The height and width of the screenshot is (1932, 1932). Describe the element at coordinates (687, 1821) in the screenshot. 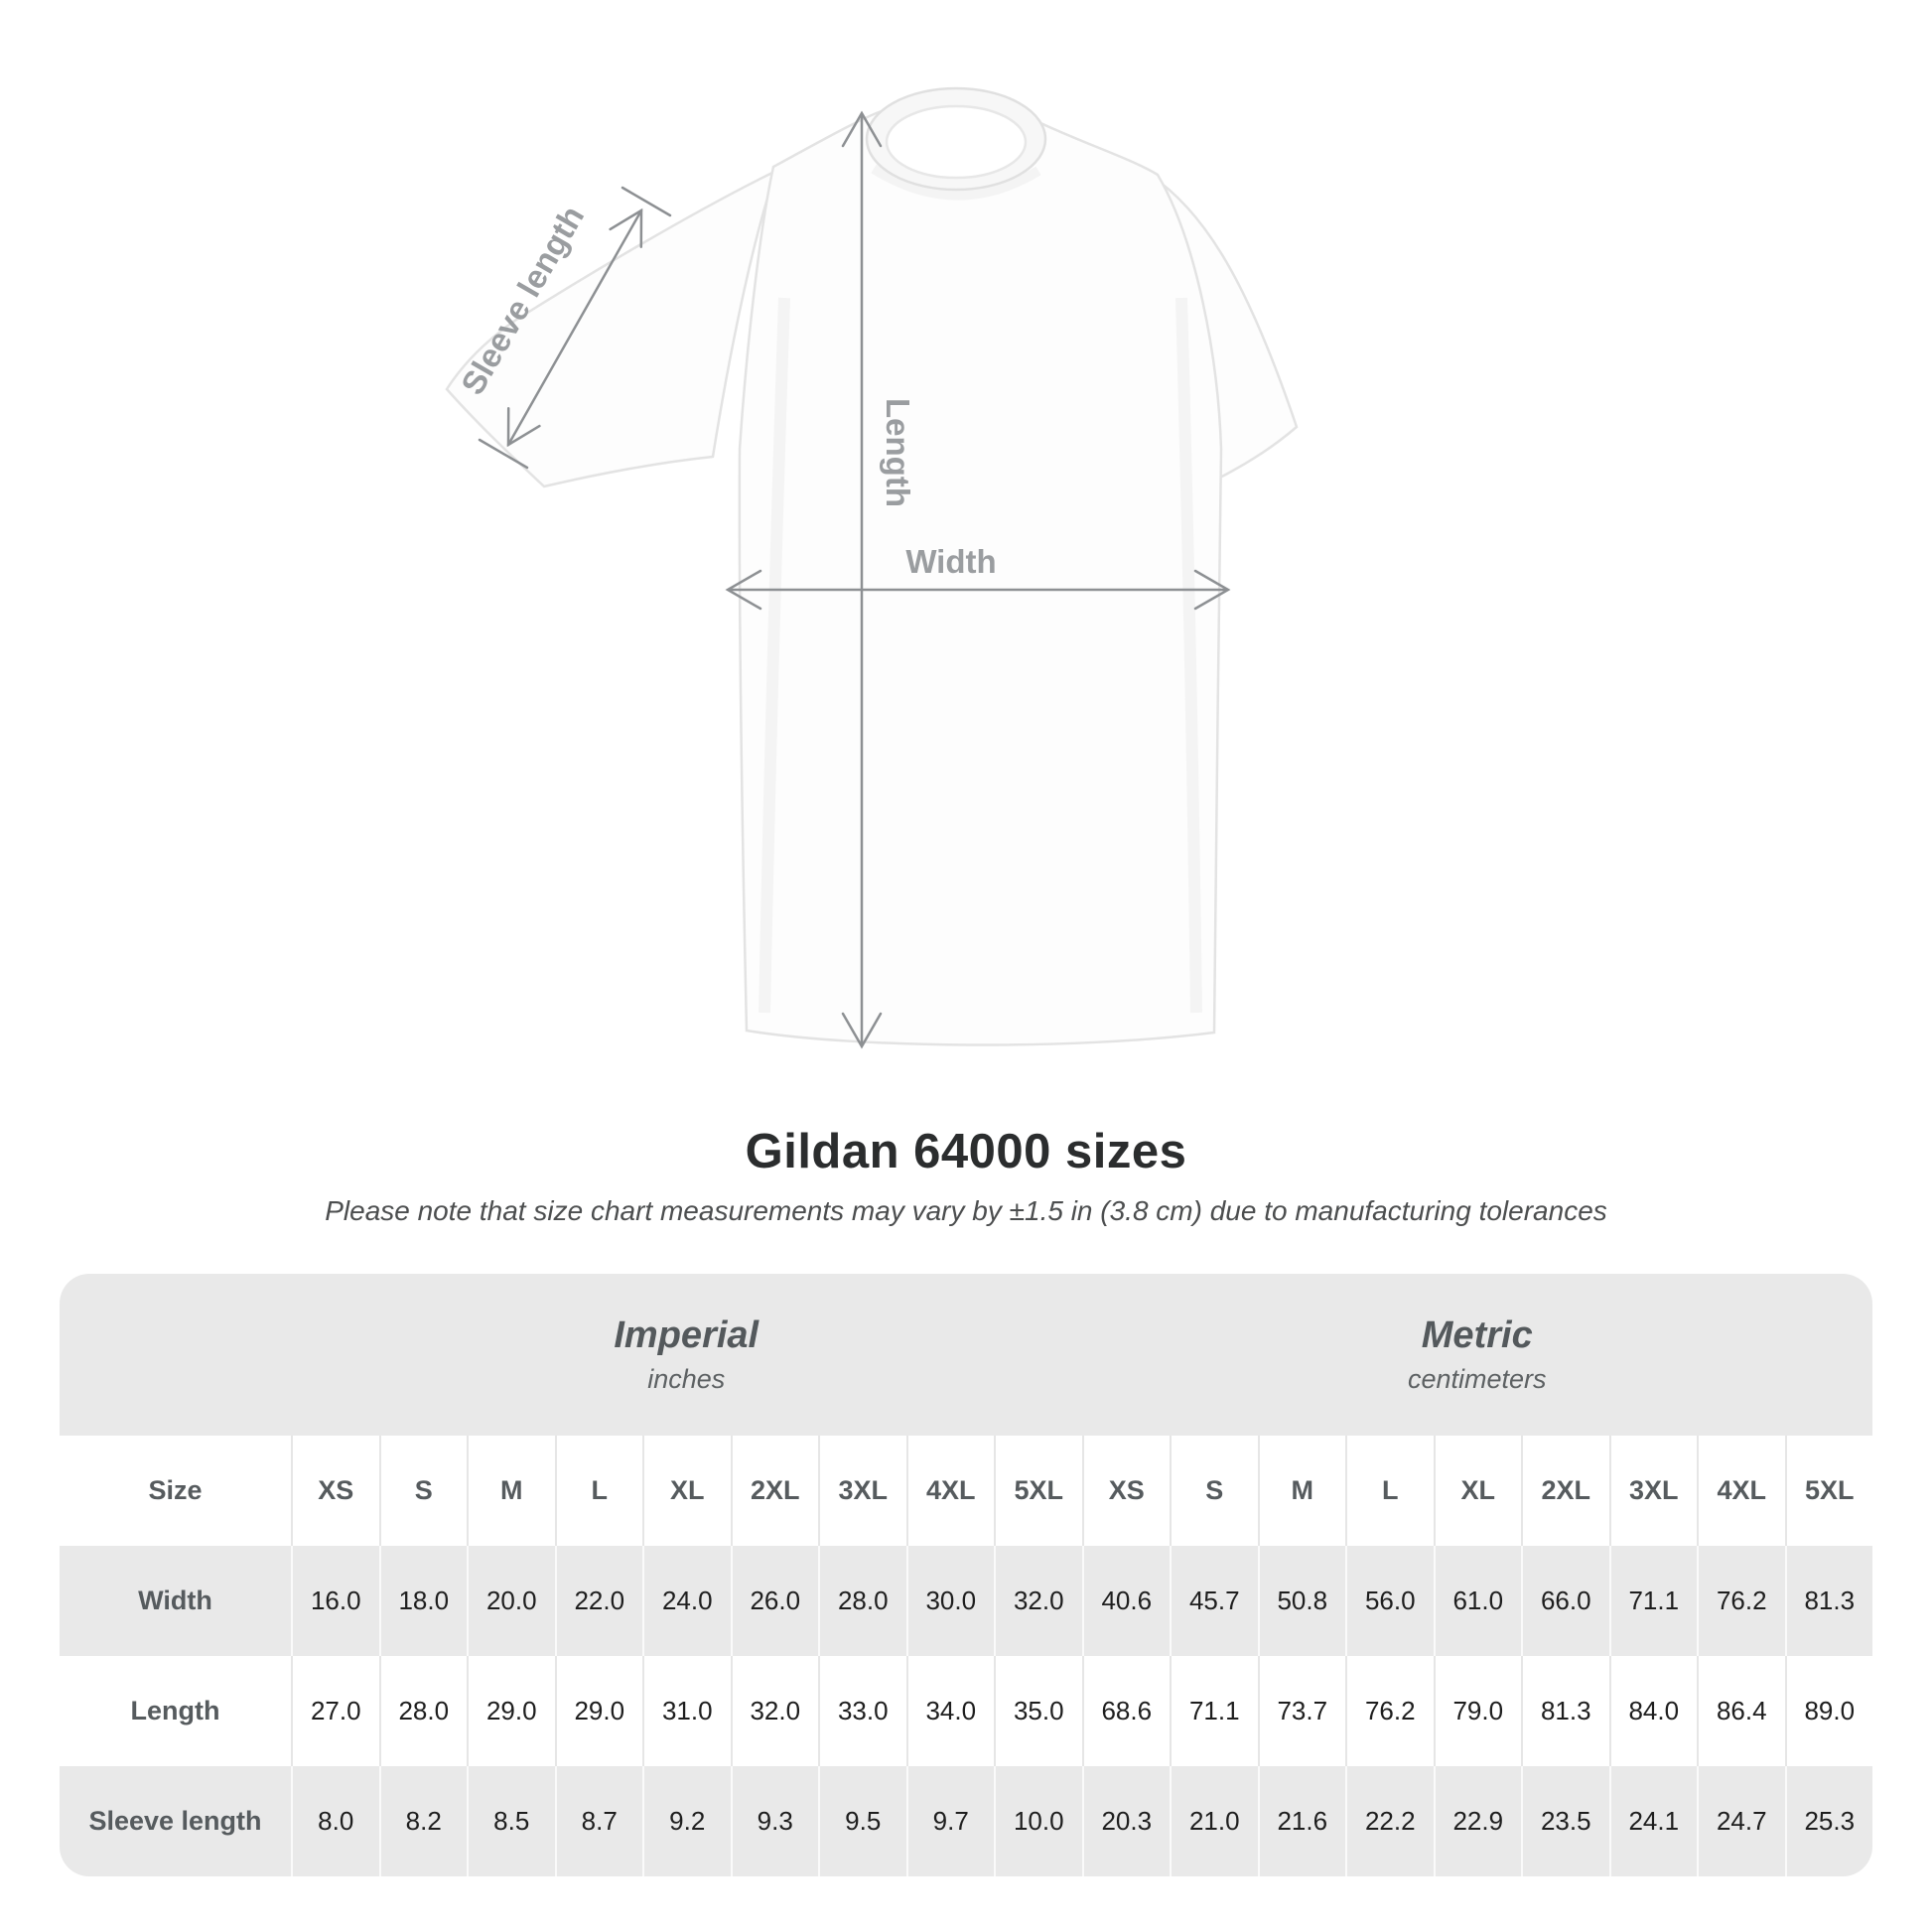

I see `table-cell: 9.2` at that location.